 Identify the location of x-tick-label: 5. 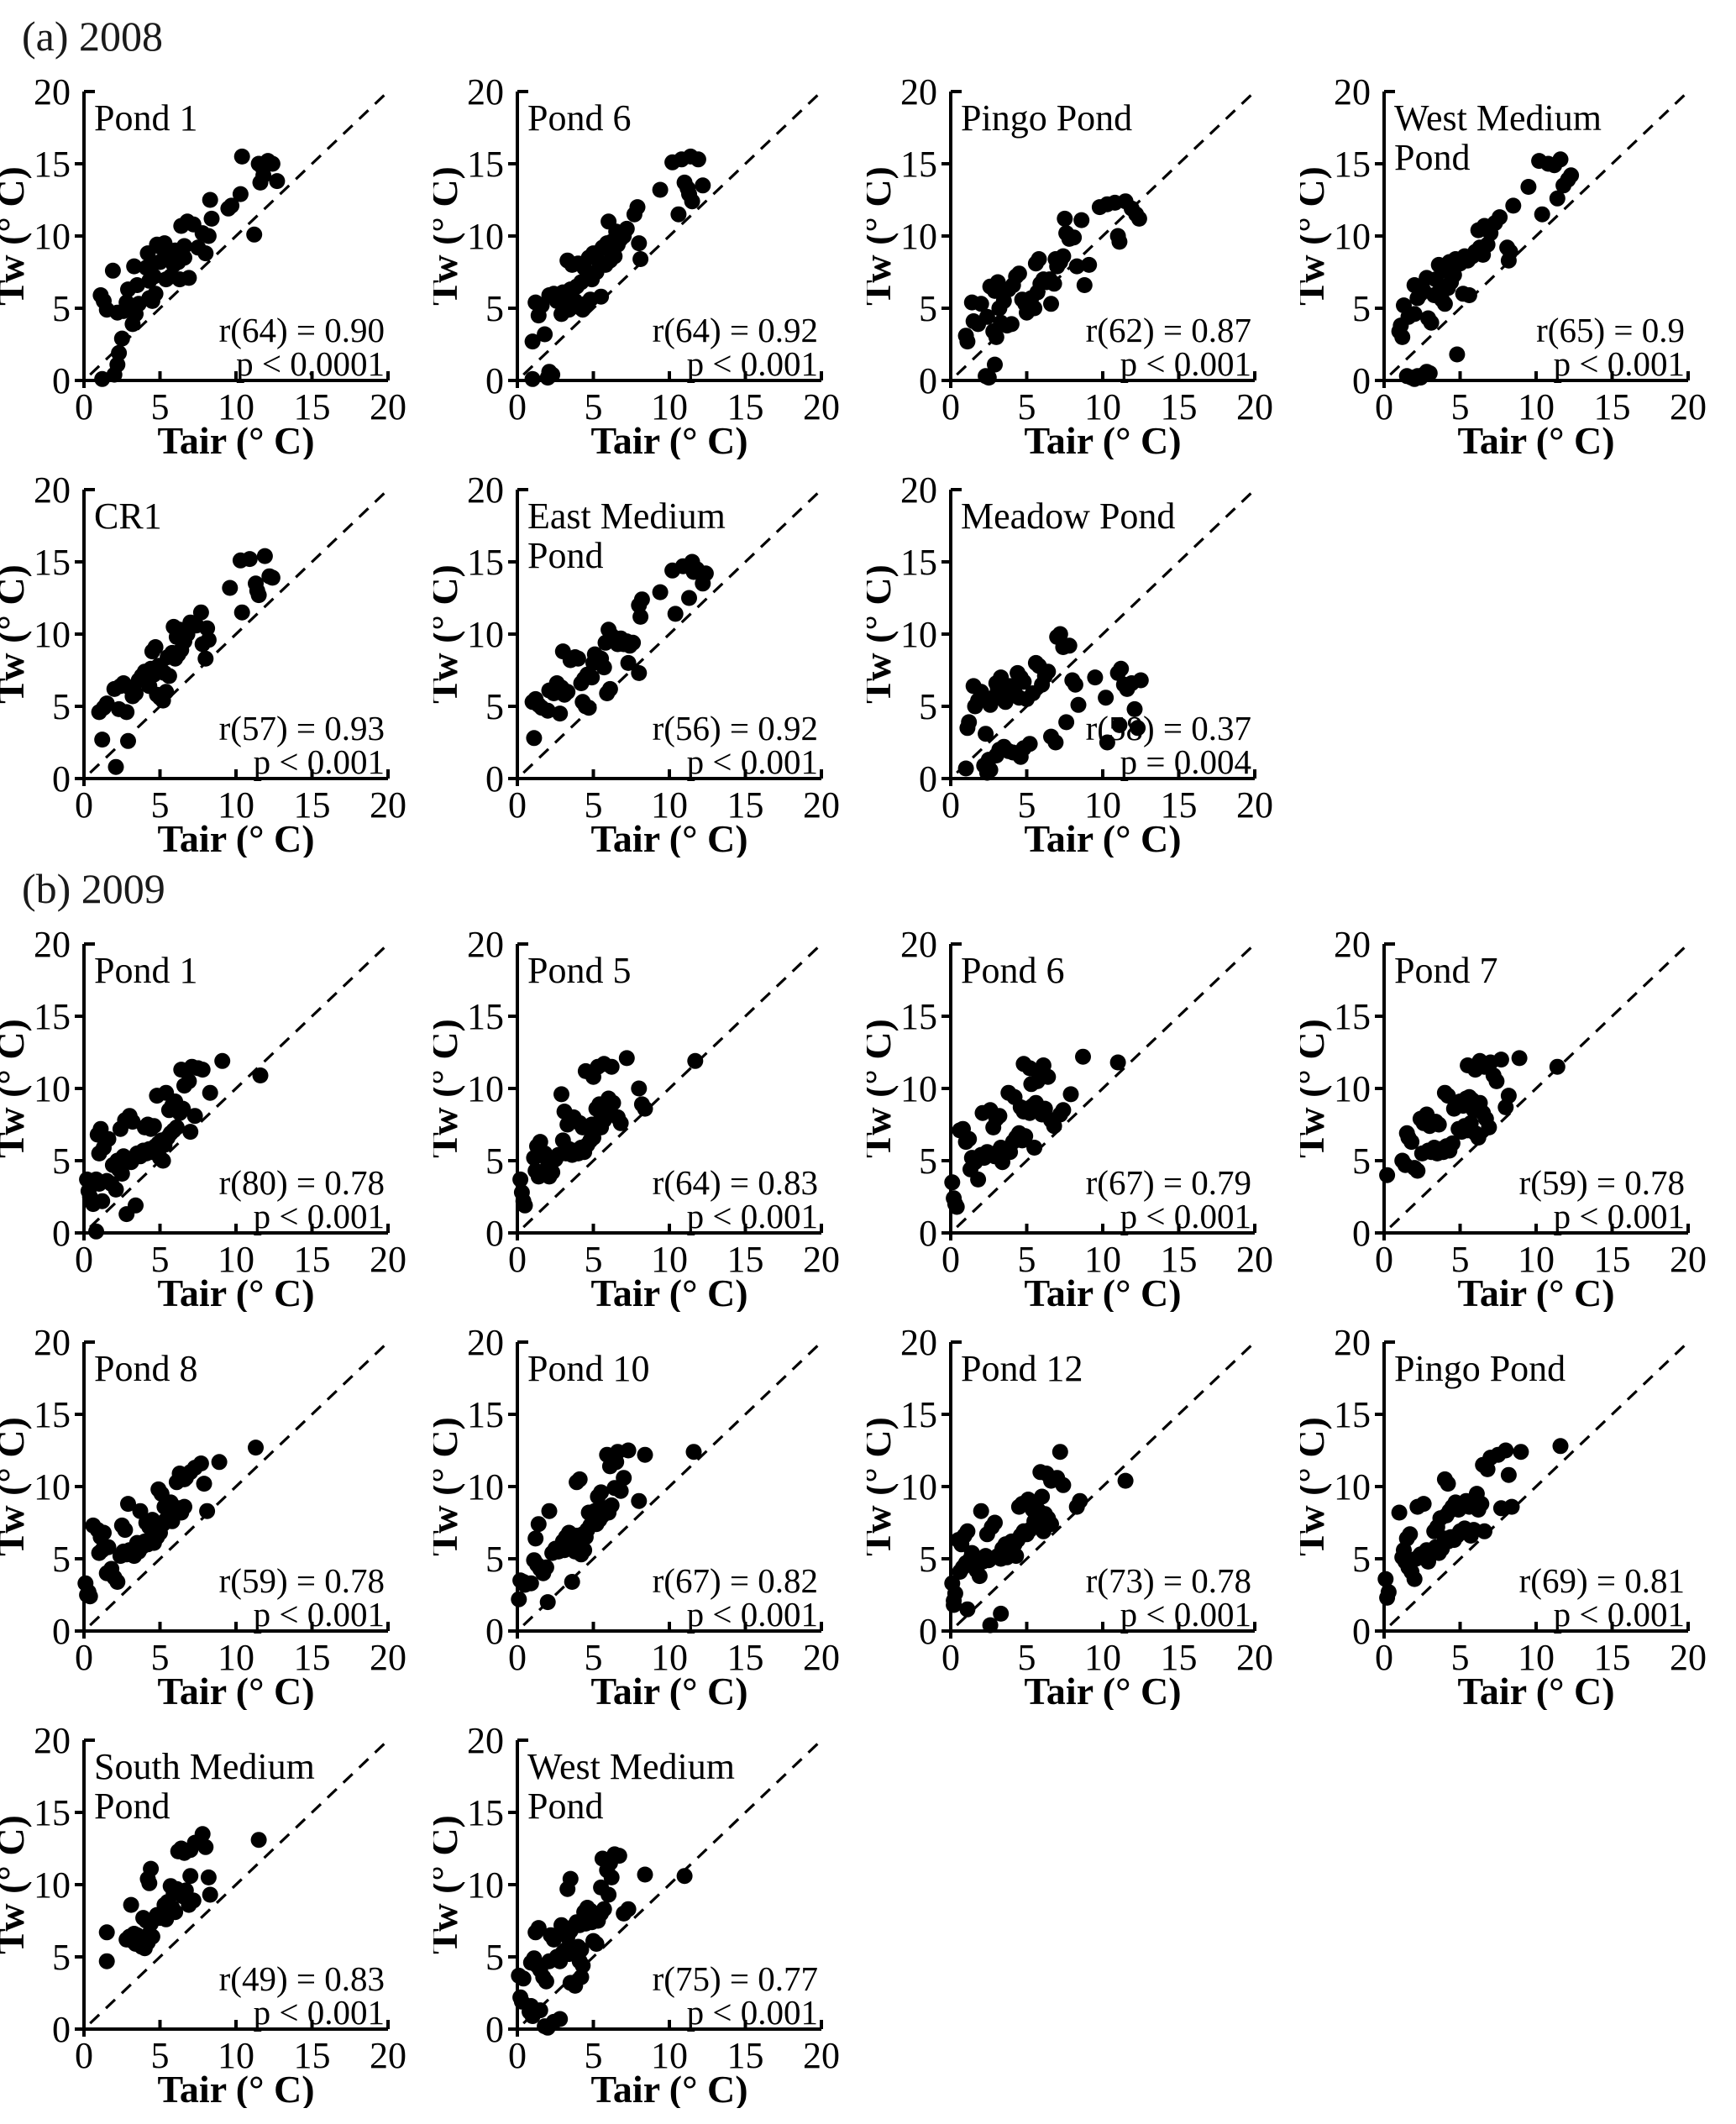
(594, 2055).